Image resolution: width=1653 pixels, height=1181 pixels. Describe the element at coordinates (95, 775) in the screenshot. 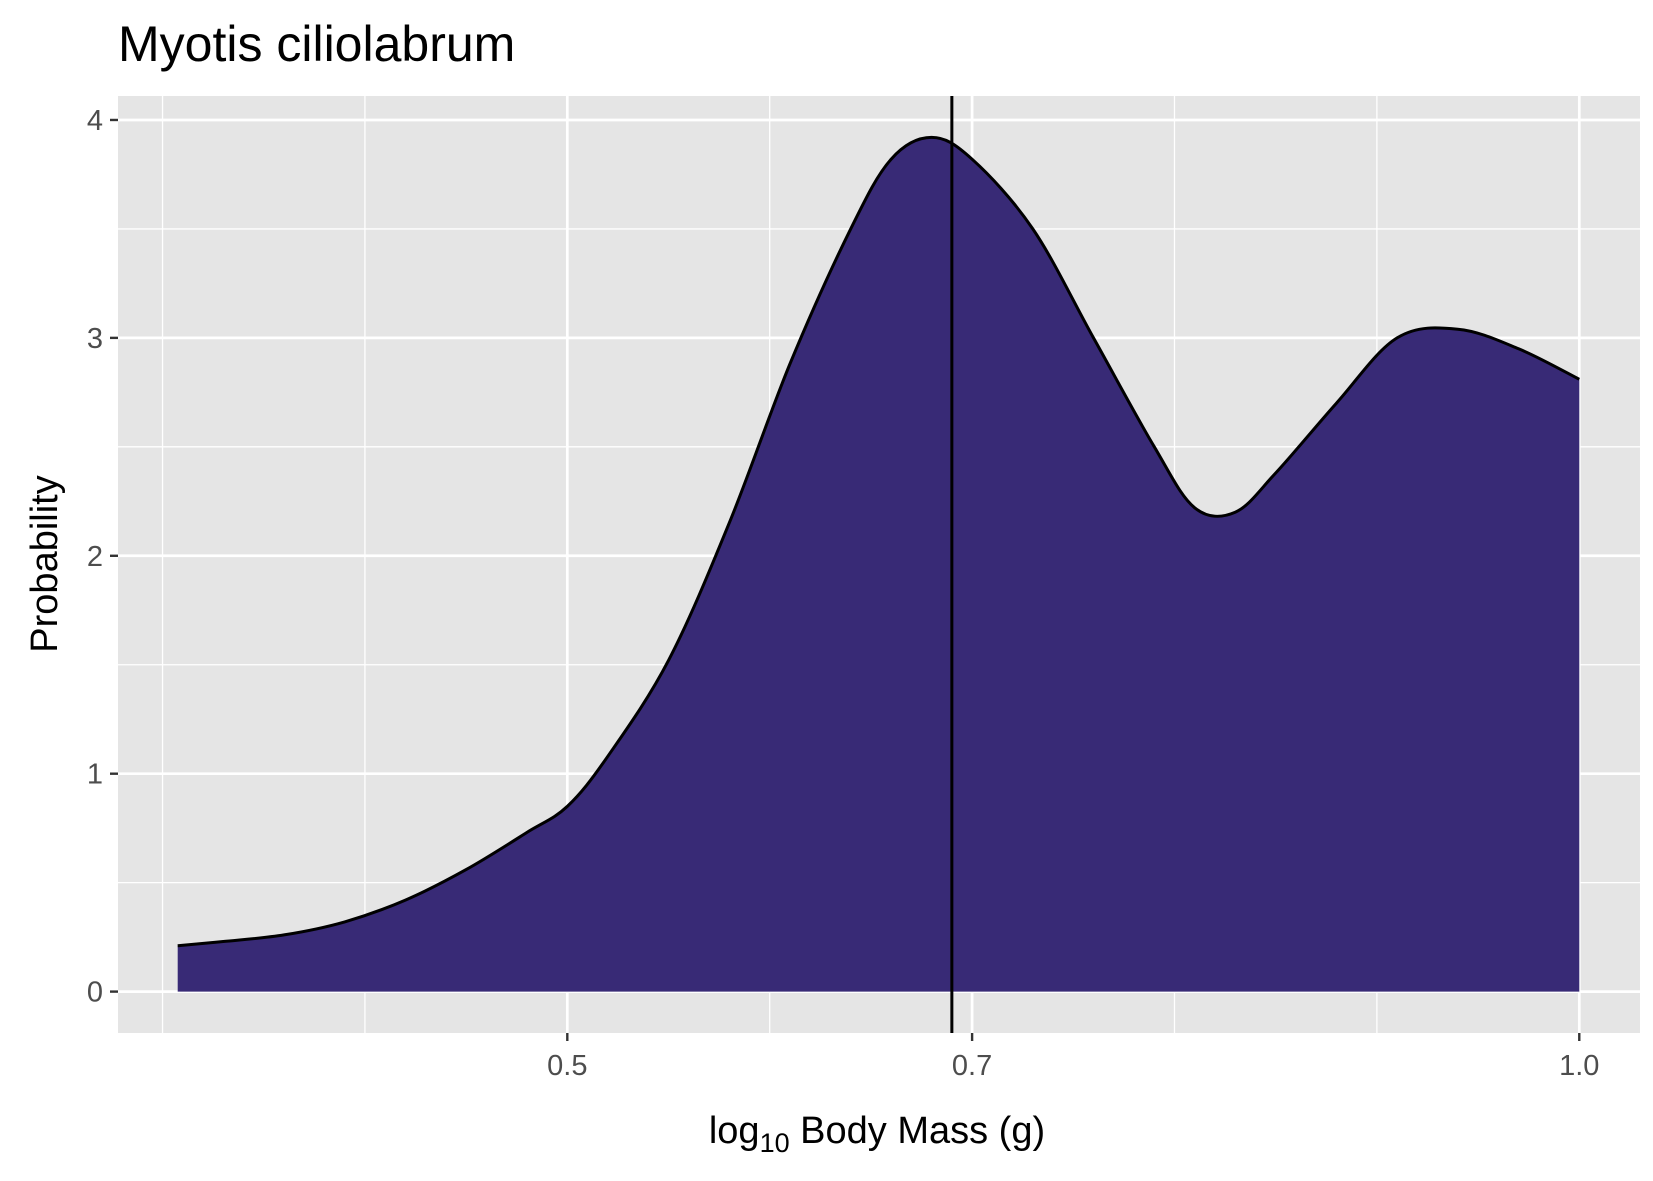

I see `y-tick-label: 1` at that location.